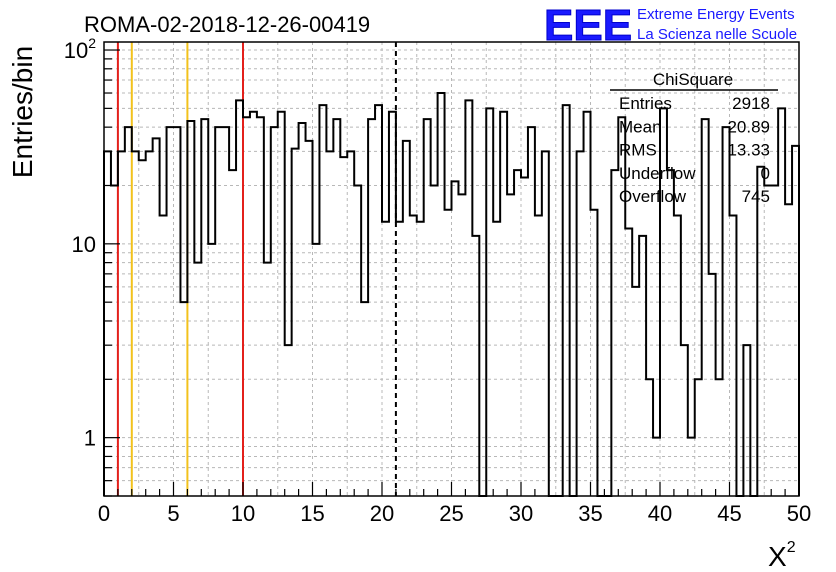  I want to click on stats-row-value: 2918, so click(751, 103).